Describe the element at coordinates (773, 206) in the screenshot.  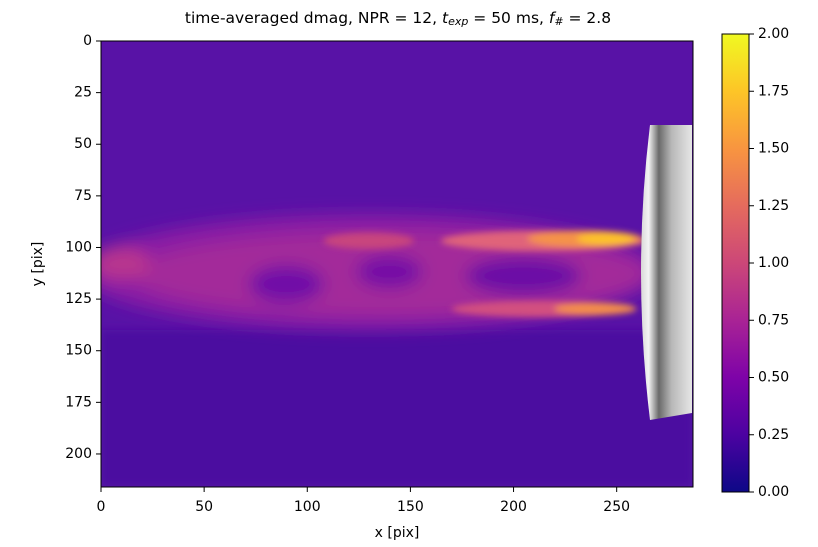
I see `colorbar-tick-label: 1.25` at that location.